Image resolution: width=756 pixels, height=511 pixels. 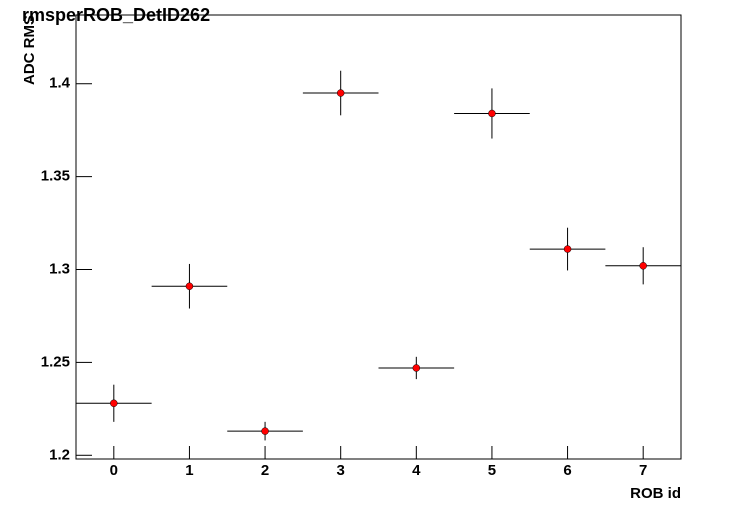 I want to click on y-tick-label: 1.4, so click(x=60, y=83).